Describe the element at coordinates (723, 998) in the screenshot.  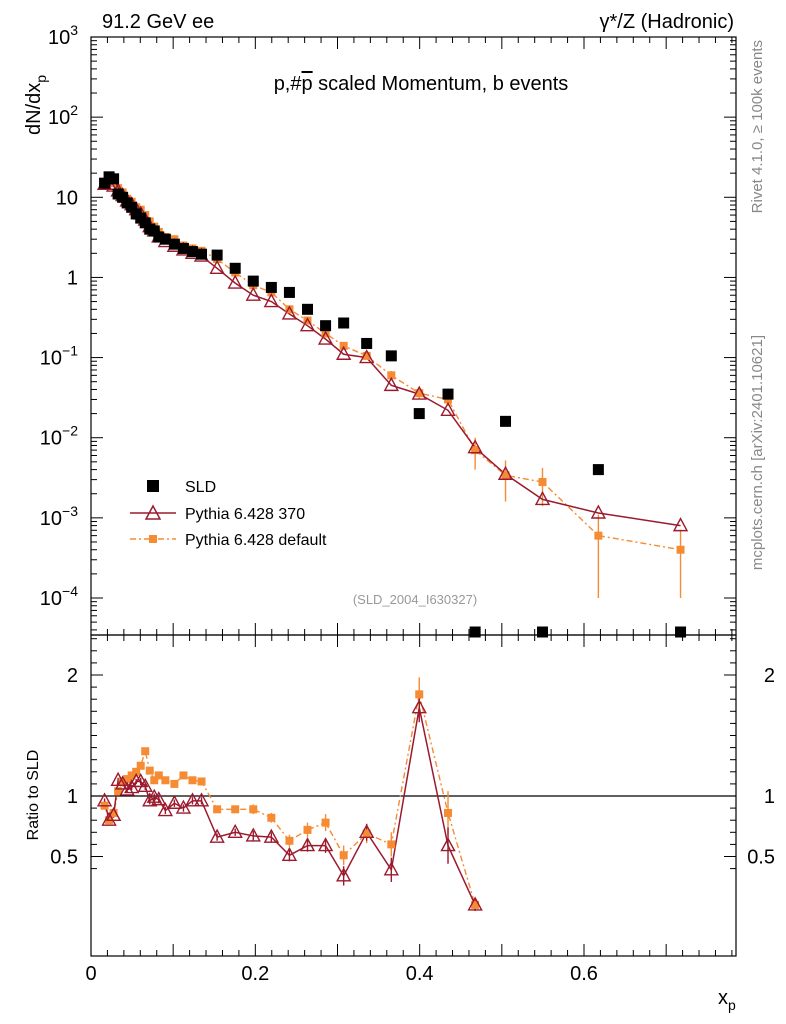
I see `x-axis-label-text: x` at that location.